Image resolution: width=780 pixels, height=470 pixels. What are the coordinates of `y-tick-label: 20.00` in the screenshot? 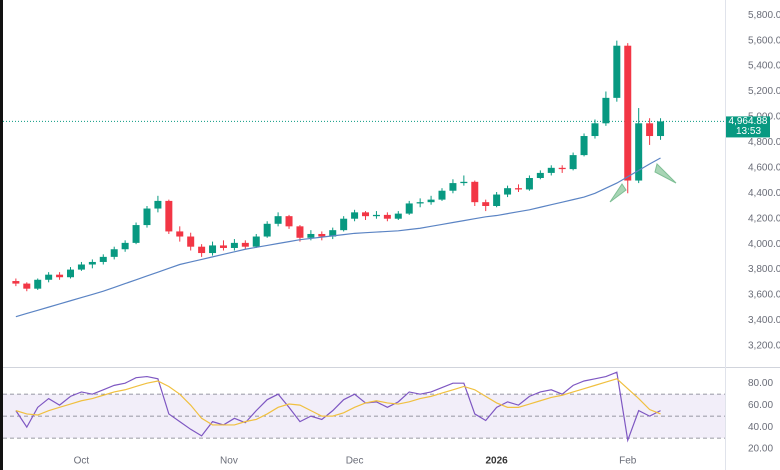 It's located at (760, 449).